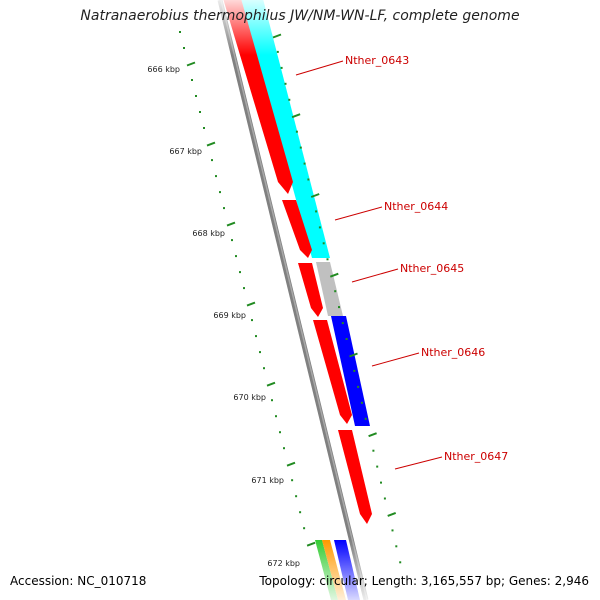  What do you see at coordinates (163, 69) in the screenshot?
I see `scale-label-666: 666 kbp` at bounding box center [163, 69].